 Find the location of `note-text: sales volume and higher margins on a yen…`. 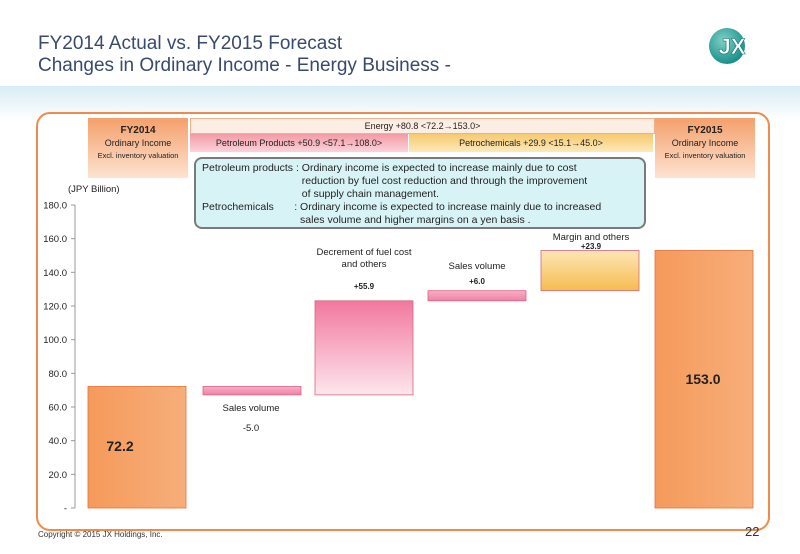

note-text: sales volume and higher margins on a yen… is located at coordinates (415, 220).